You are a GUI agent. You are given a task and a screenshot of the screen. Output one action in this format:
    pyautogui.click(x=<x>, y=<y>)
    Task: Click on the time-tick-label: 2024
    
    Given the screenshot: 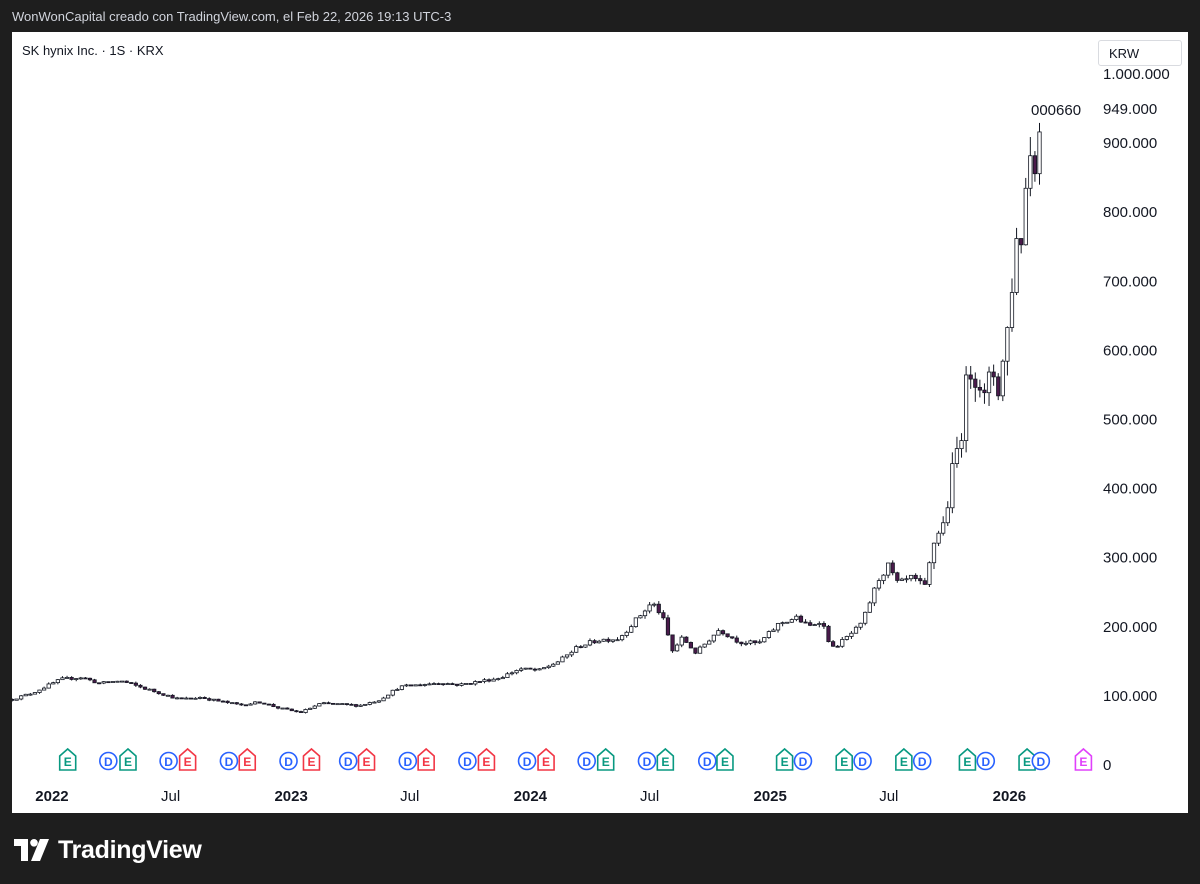 What is the action you would take?
    pyautogui.click(x=531, y=796)
    